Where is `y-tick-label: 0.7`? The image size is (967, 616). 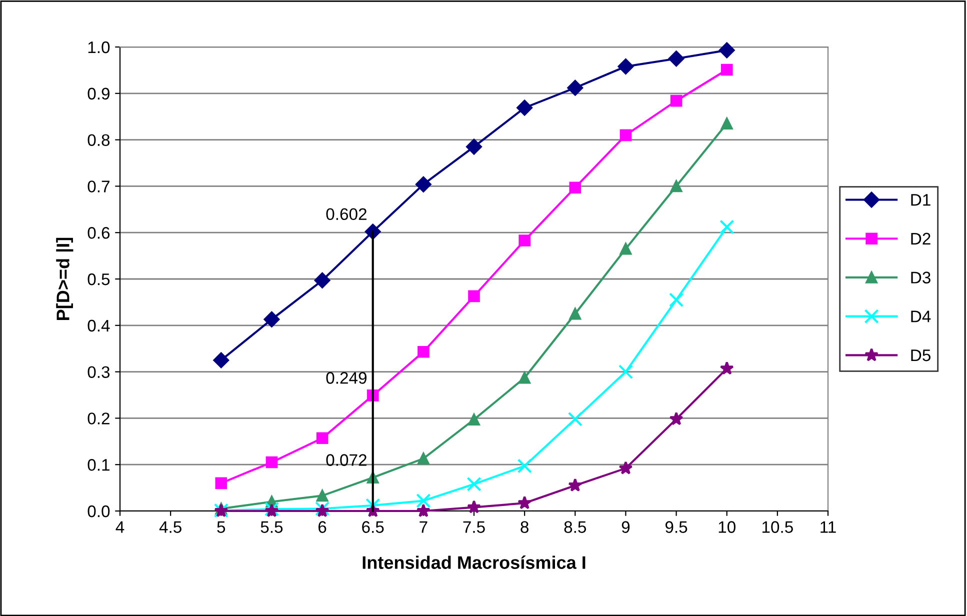 y-tick-label: 0.7 is located at coordinates (99, 186).